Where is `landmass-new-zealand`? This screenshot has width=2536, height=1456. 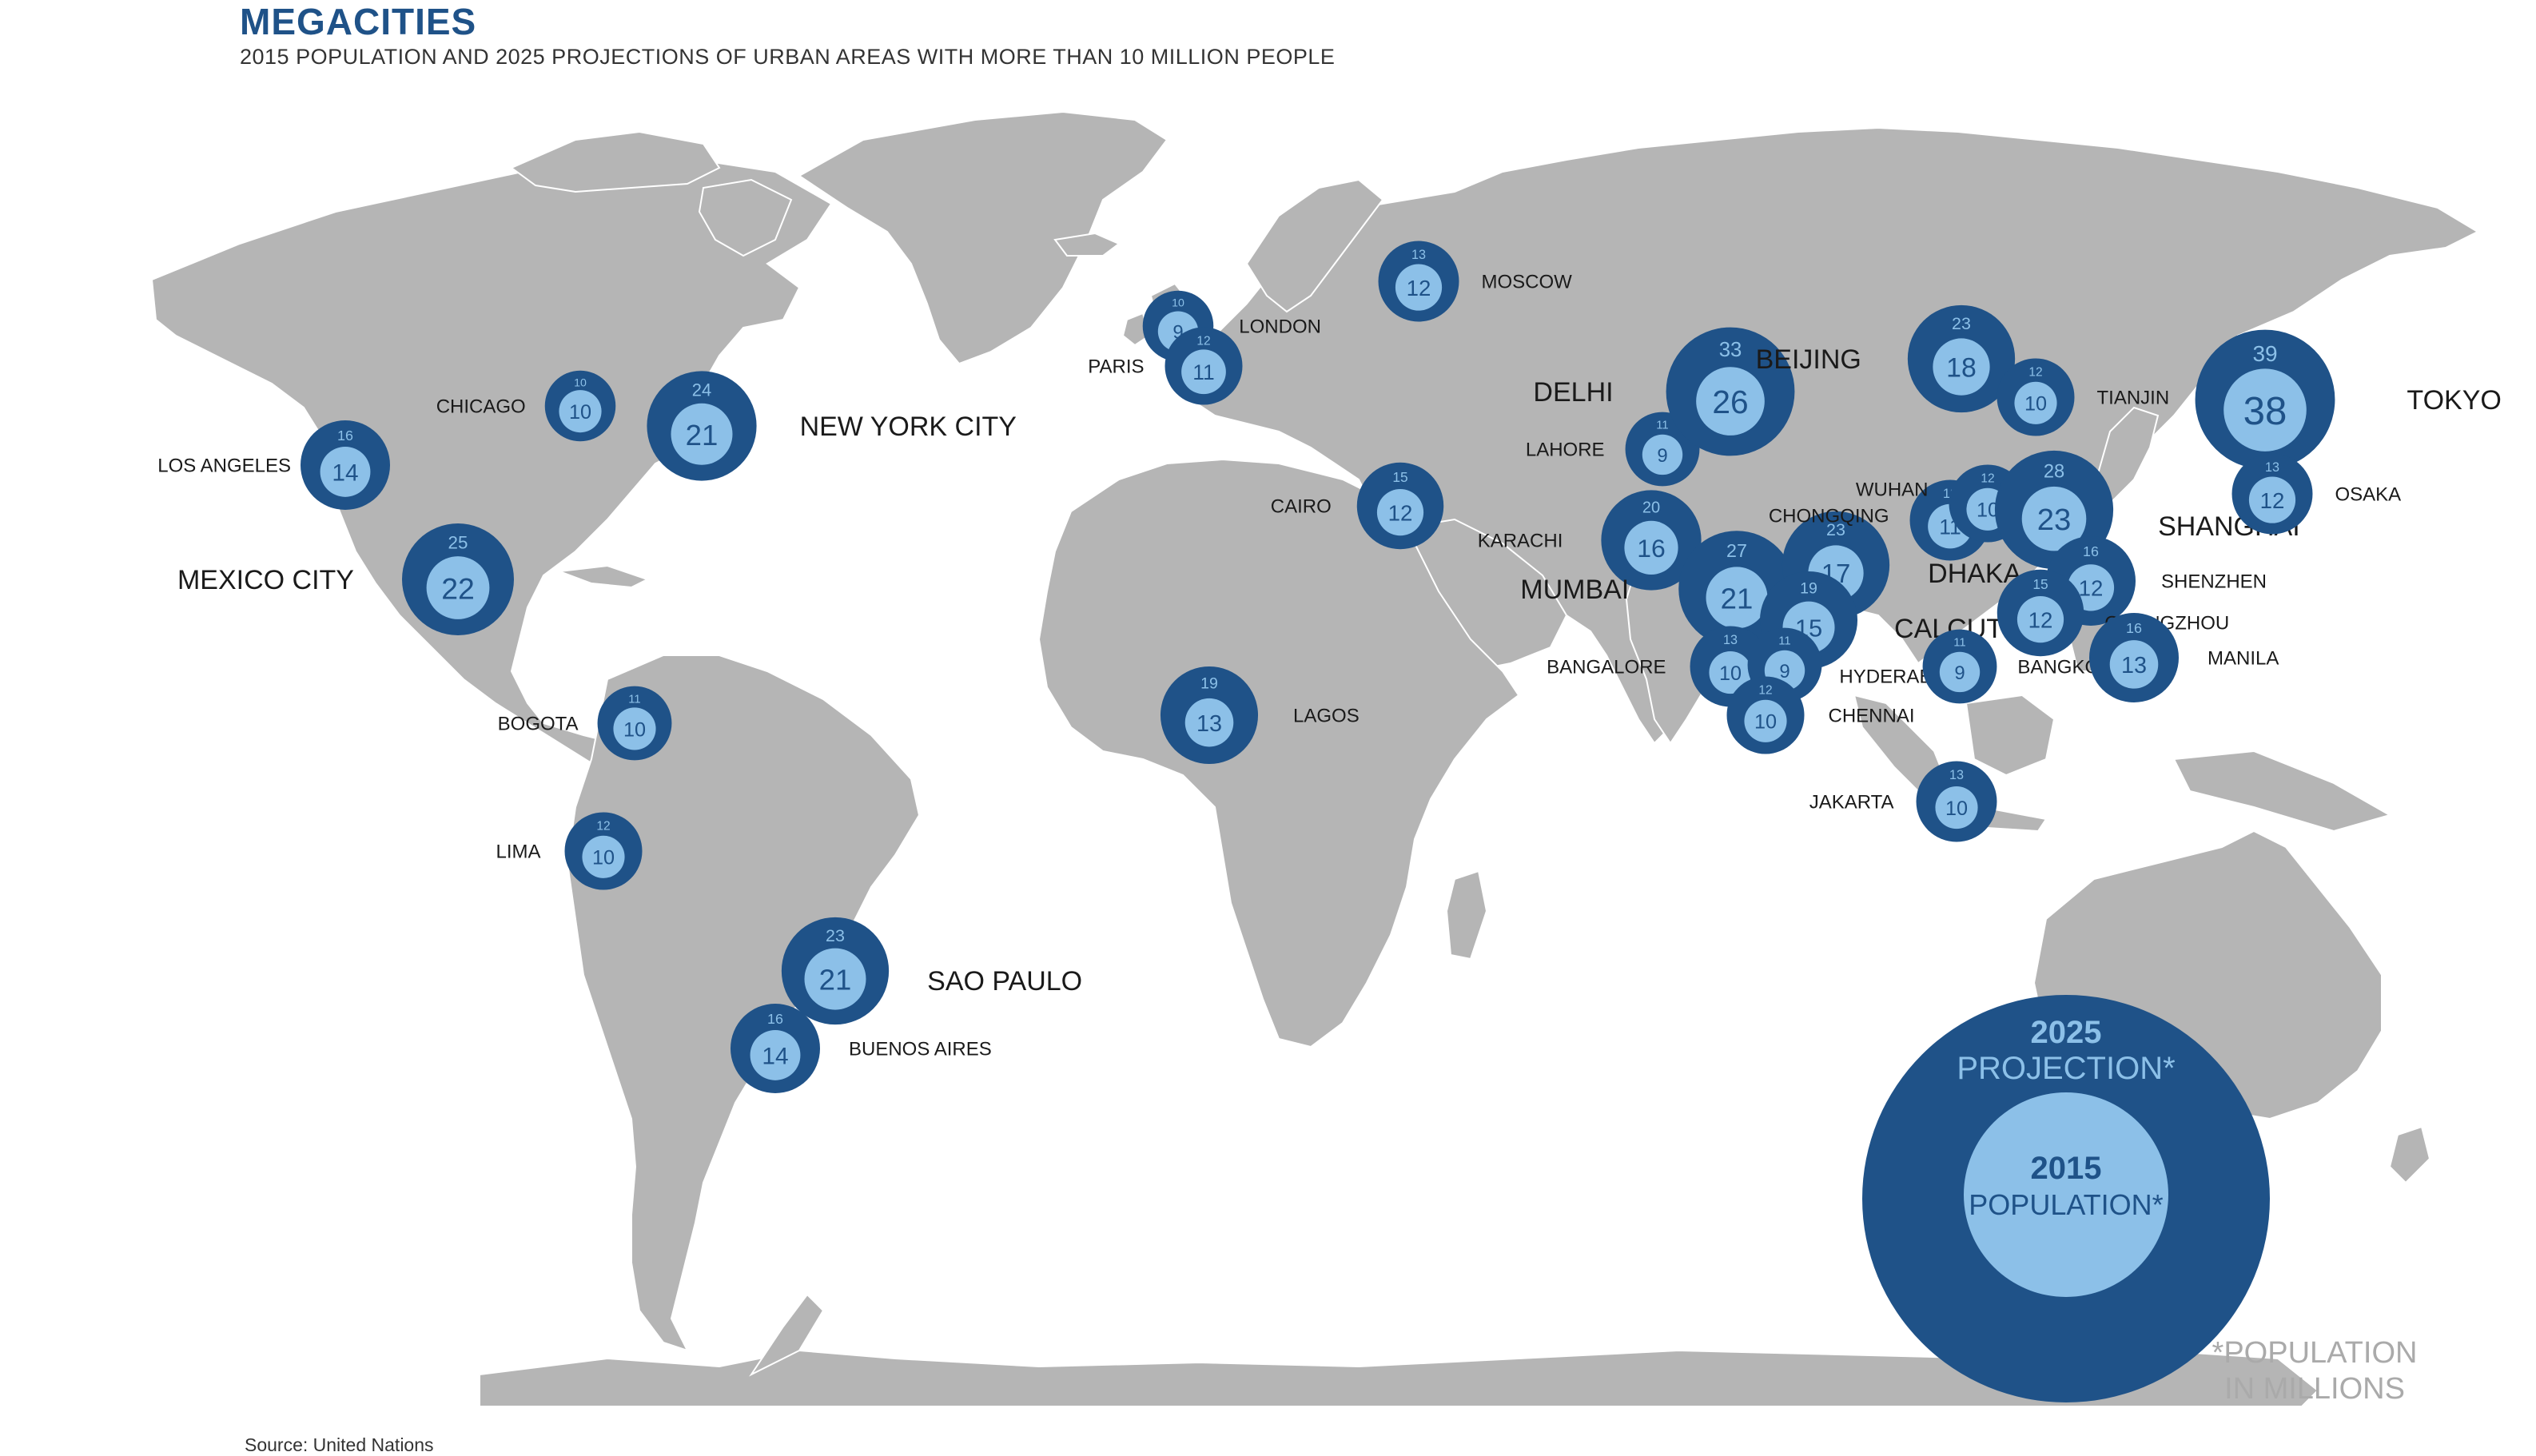
landmass-new-zealand is located at coordinates (2409, 1154).